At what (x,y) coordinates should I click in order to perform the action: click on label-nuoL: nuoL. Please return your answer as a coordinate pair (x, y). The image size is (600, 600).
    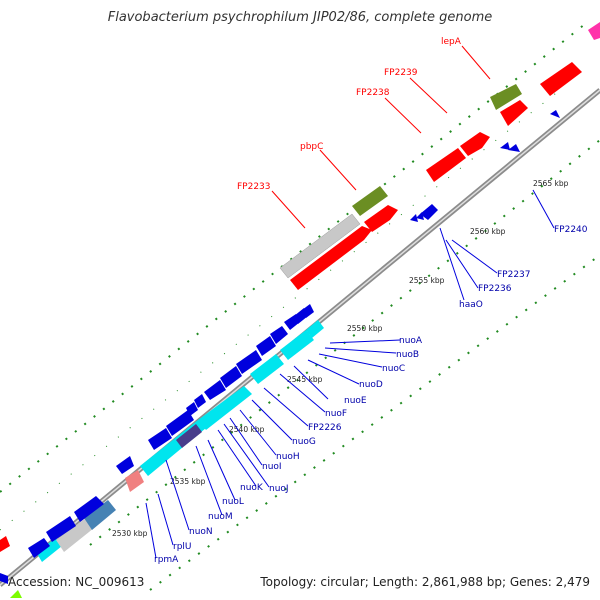
    Looking at the image, I should click on (233, 502).